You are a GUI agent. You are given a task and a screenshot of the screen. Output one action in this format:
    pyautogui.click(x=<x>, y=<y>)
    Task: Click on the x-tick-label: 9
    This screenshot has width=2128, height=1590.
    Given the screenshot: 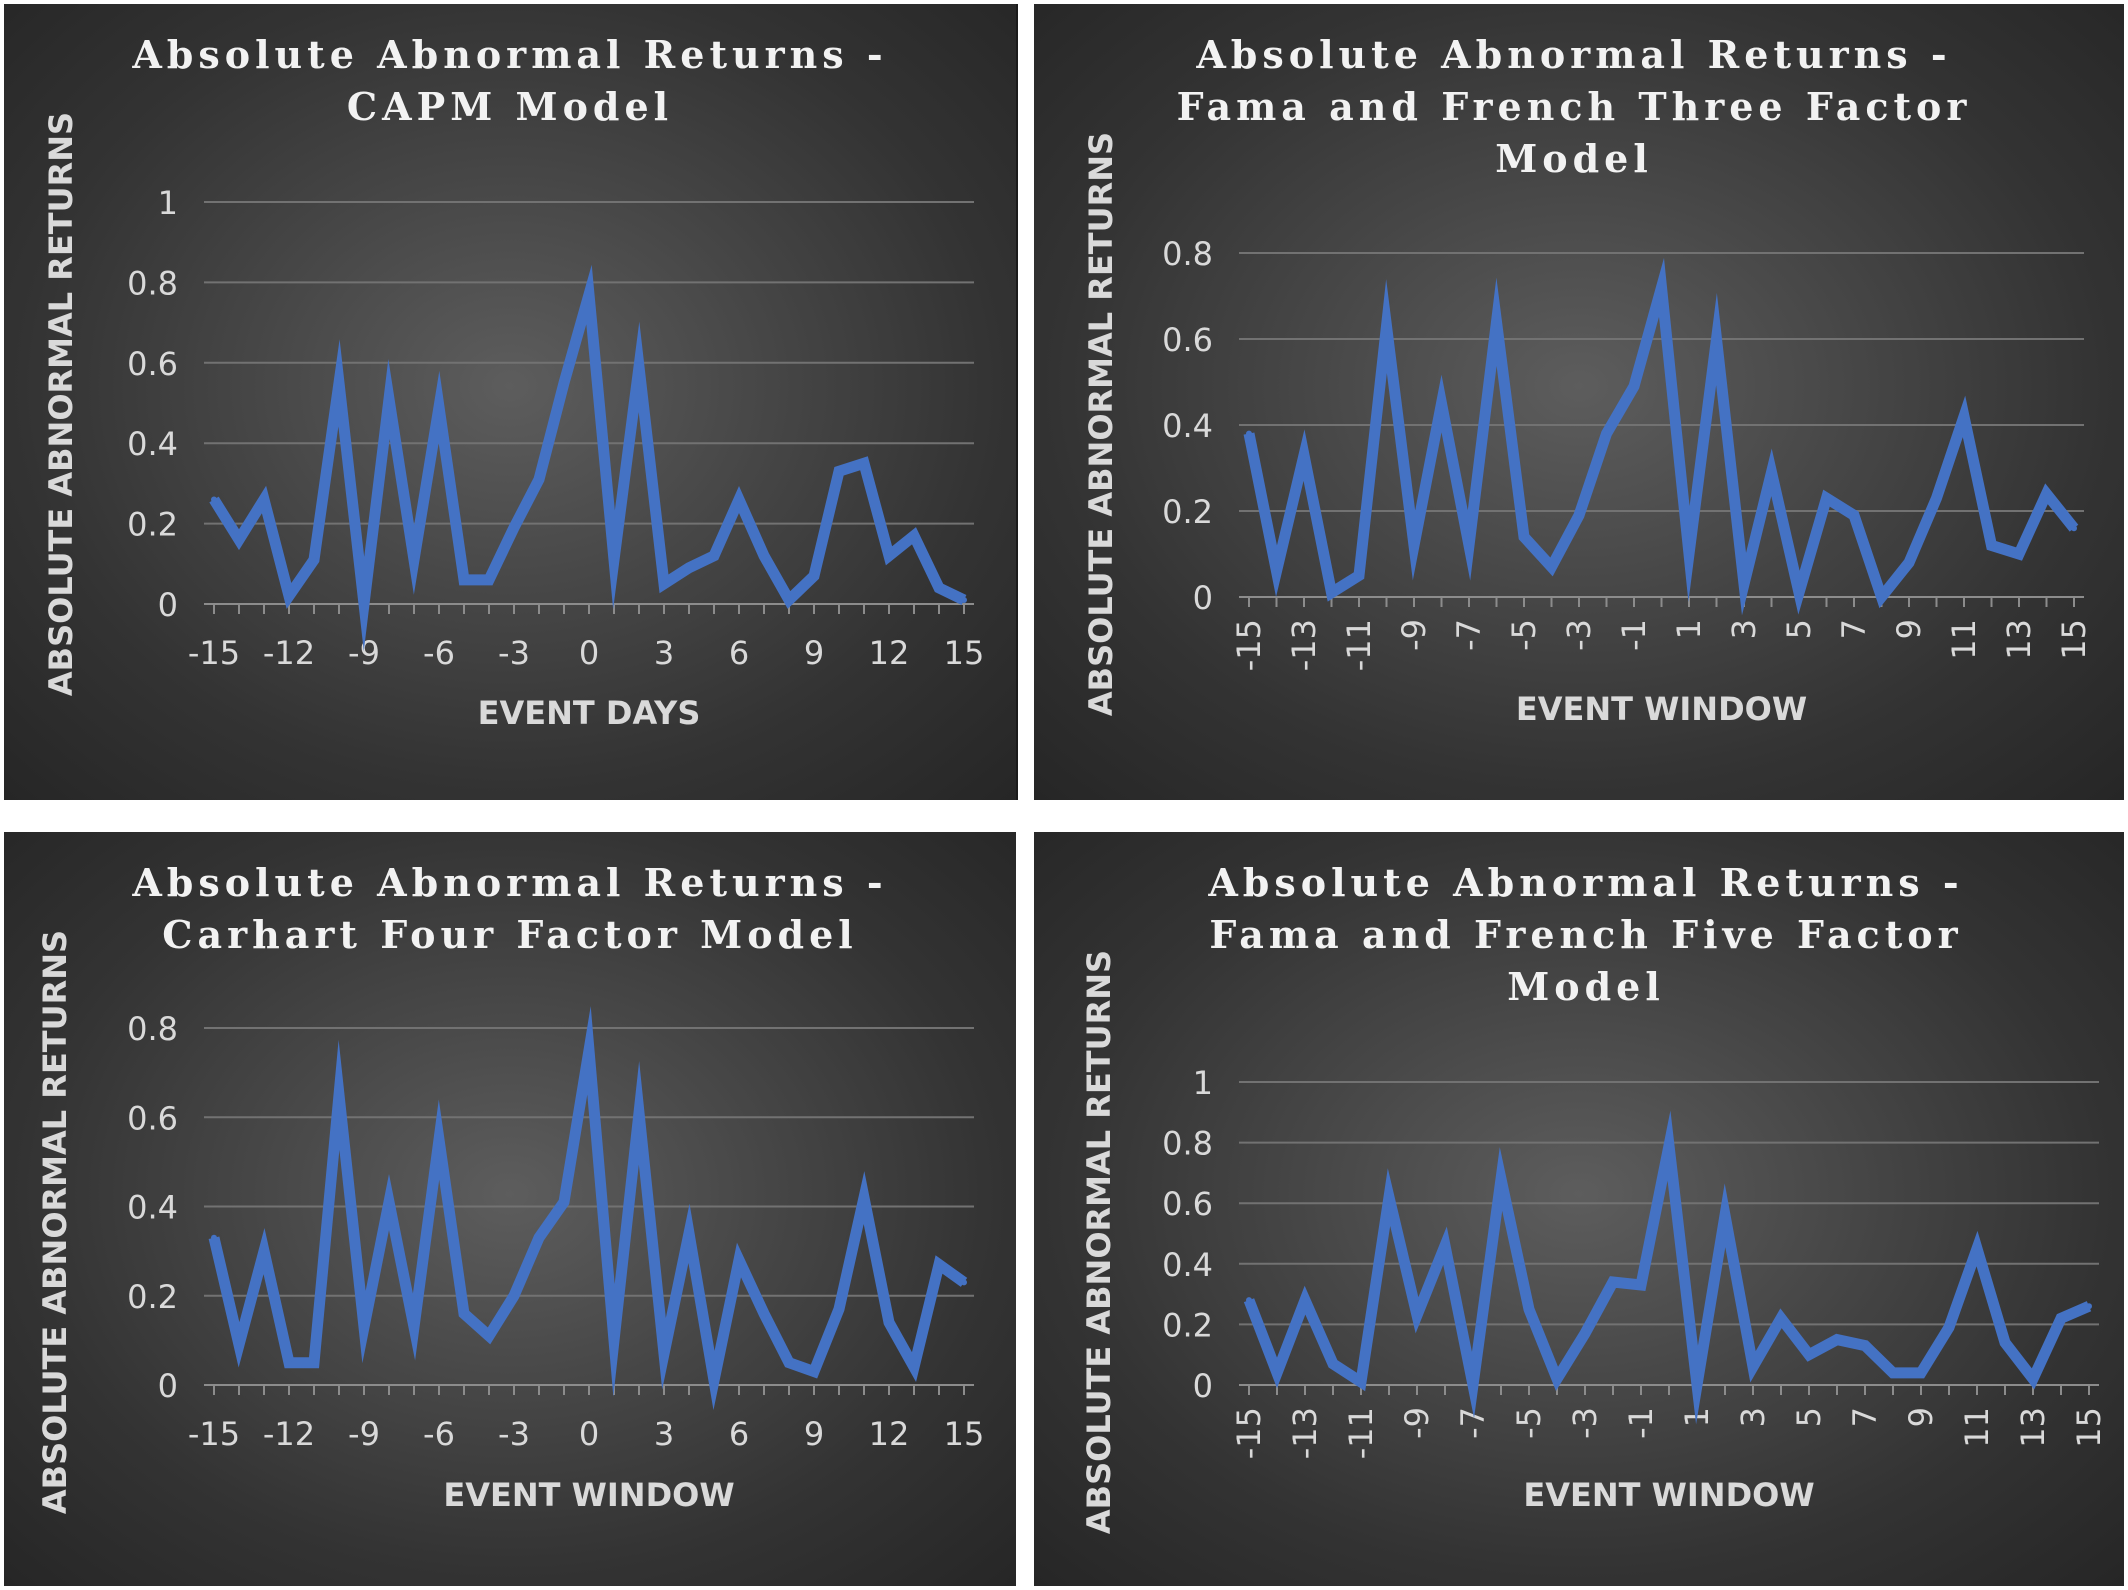 What is the action you would take?
    pyautogui.click(x=814, y=1434)
    